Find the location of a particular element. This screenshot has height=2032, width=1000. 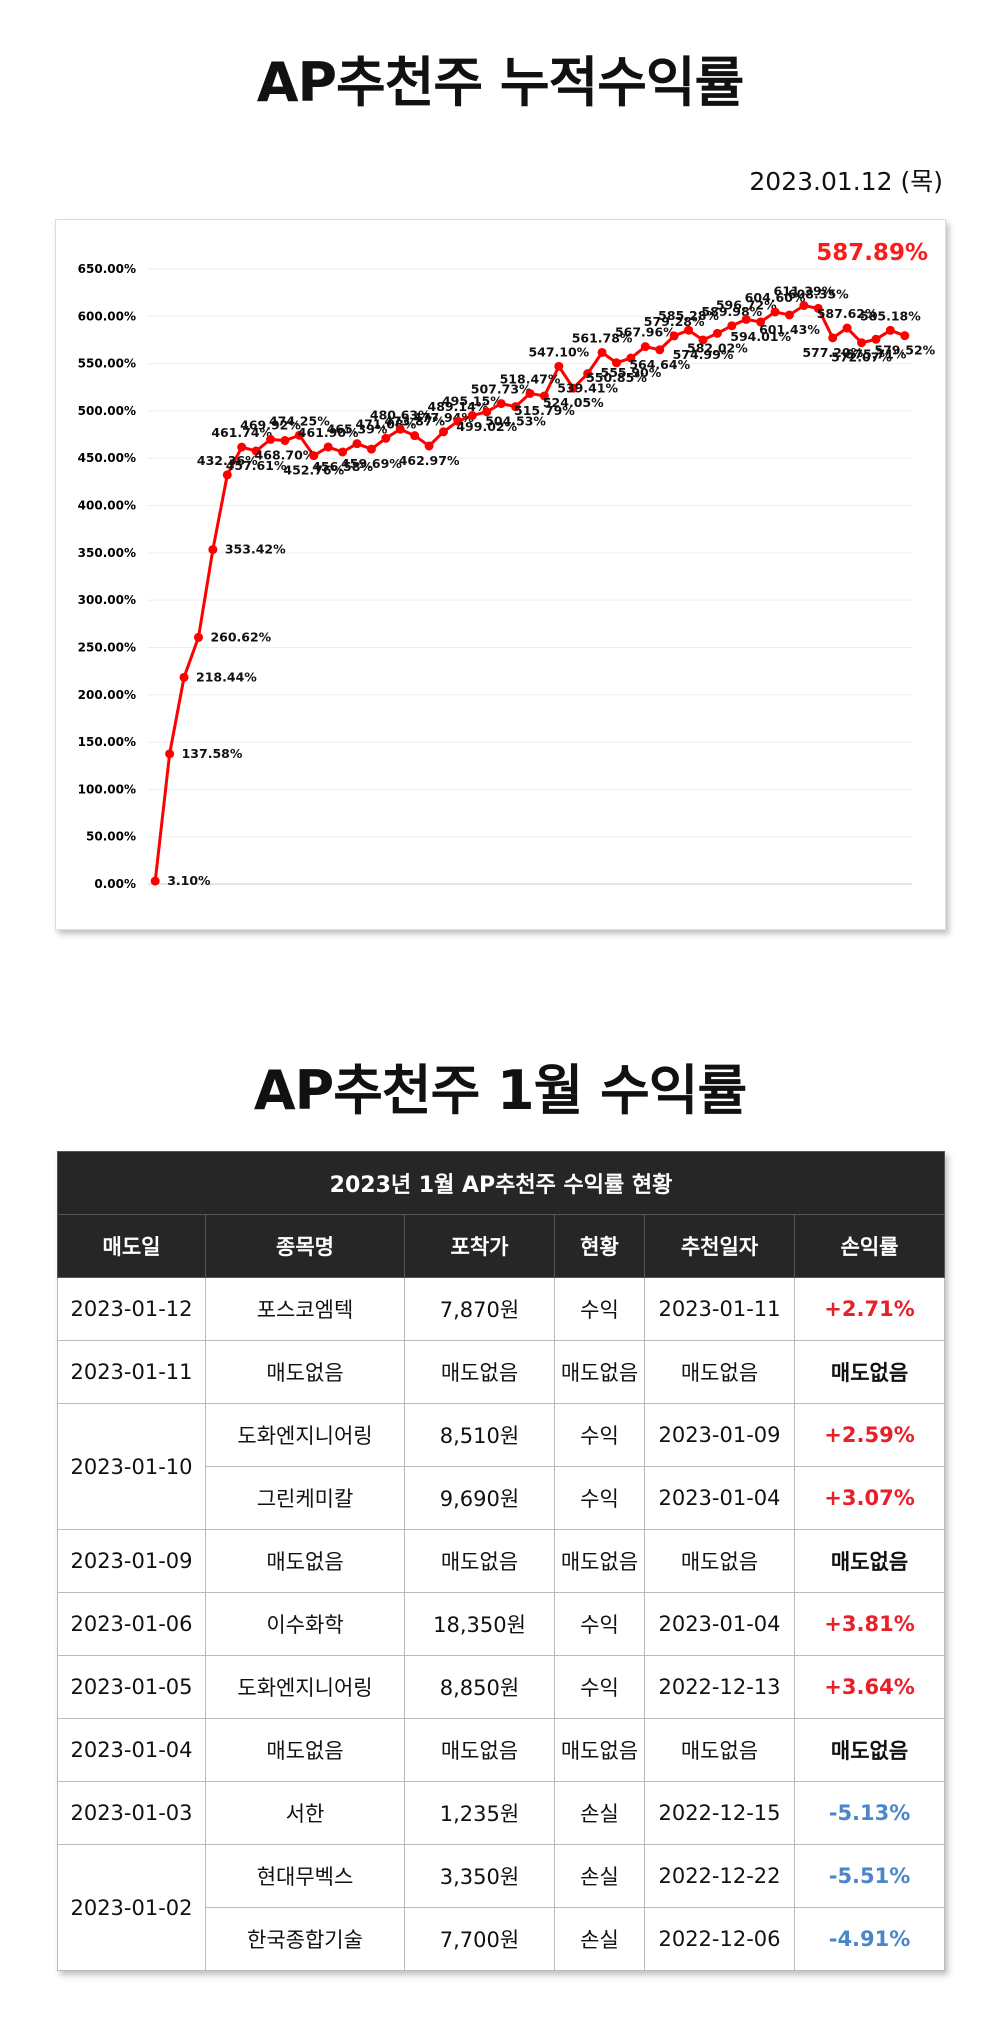

data-label: 550.85% is located at coordinates (616, 377).